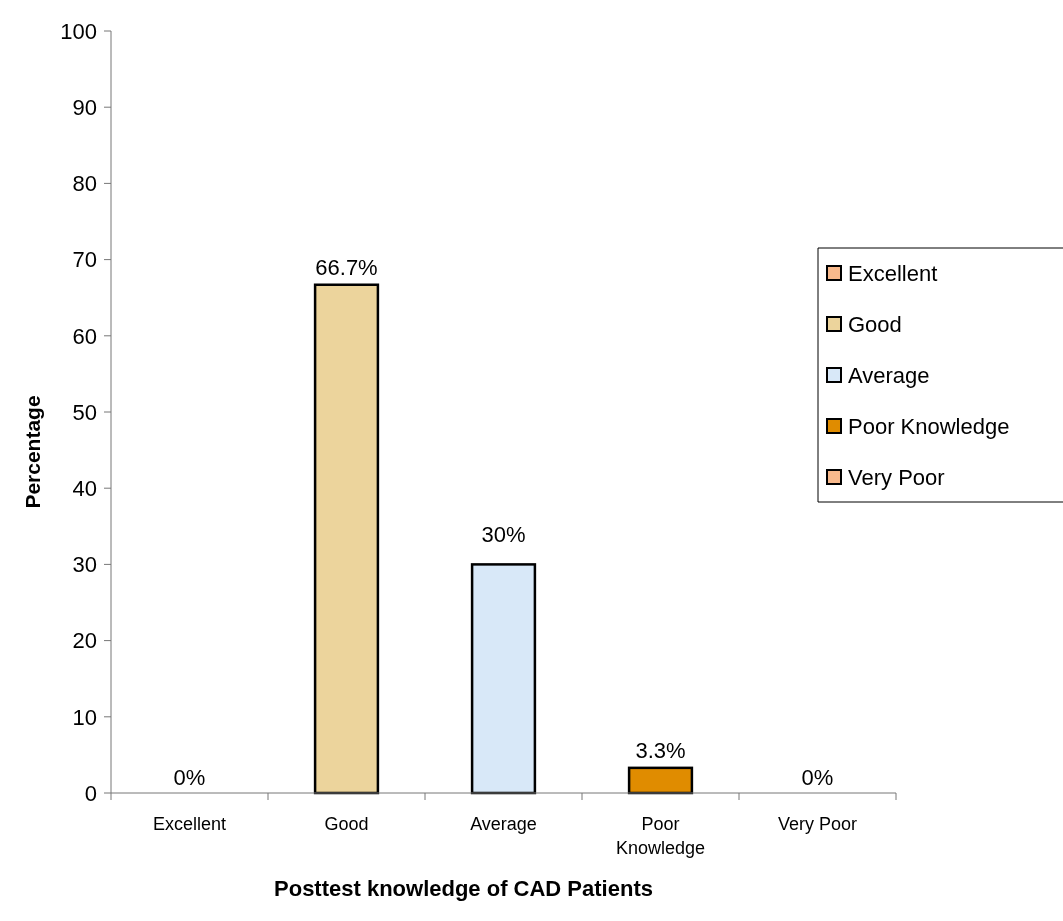 Image resolution: width=1063 pixels, height=921 pixels. Describe the element at coordinates (84, 641) in the screenshot. I see `y-tick-label: 20` at that location.